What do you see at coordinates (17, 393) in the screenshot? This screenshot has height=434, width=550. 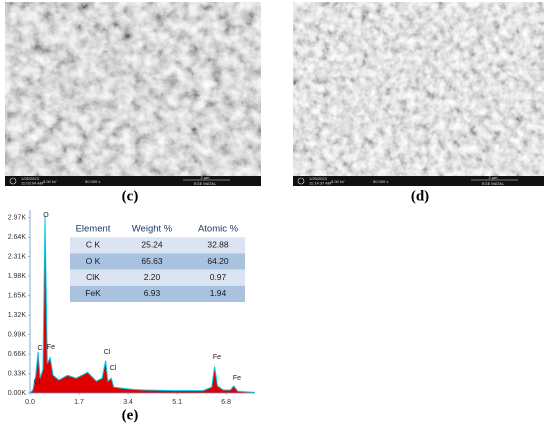 I see `y-tick-label: 0.00K` at bounding box center [17, 393].